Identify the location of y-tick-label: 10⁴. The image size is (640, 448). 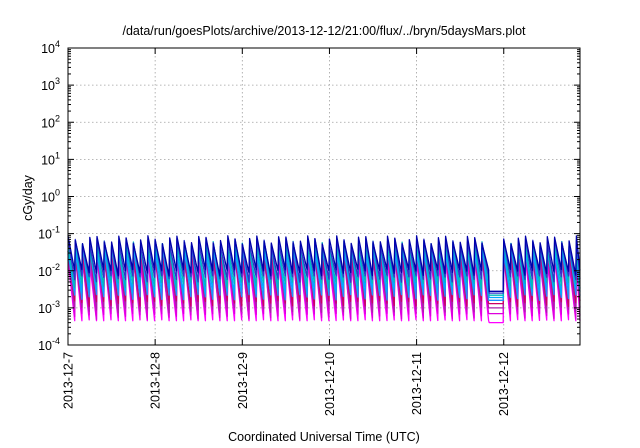
(50, 47).